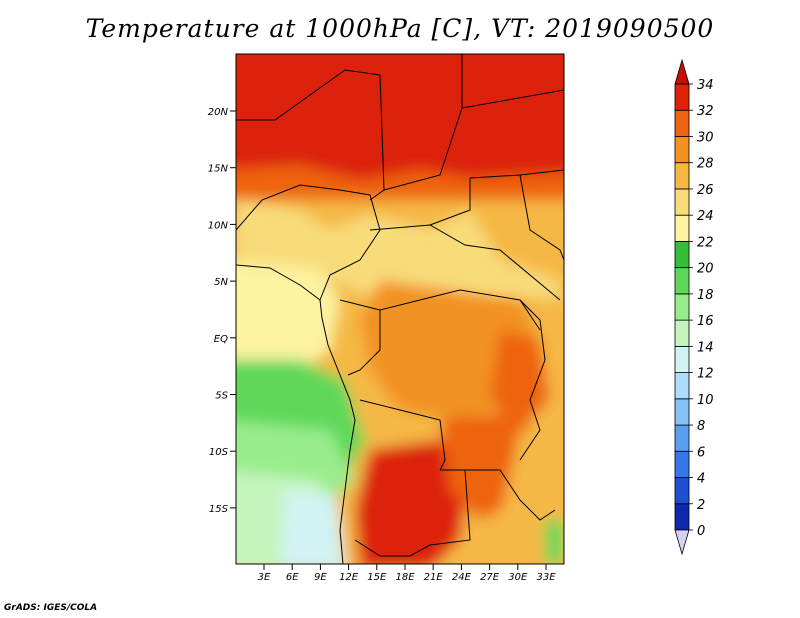  Describe the element at coordinates (701, 479) in the screenshot. I see `colorbar-label: 4` at that location.